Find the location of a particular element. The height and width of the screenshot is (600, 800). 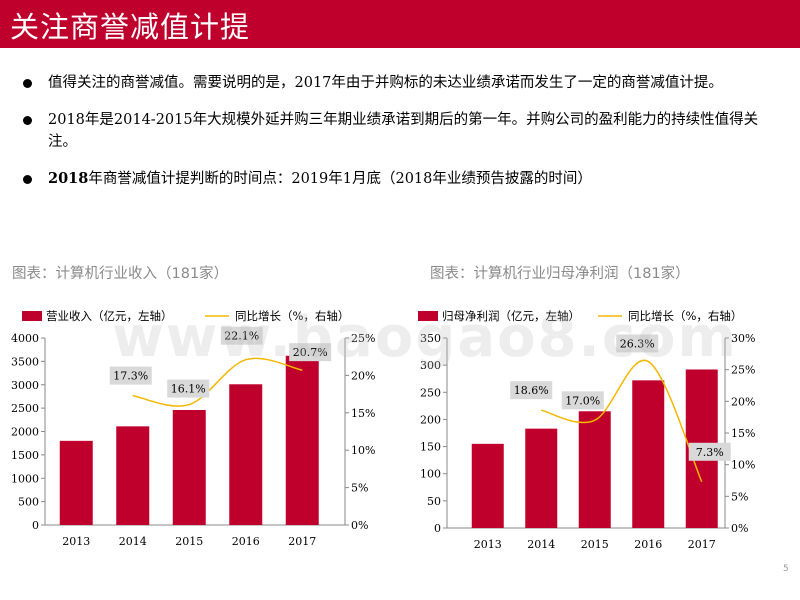

data-label: 17.0% is located at coordinates (582, 400).